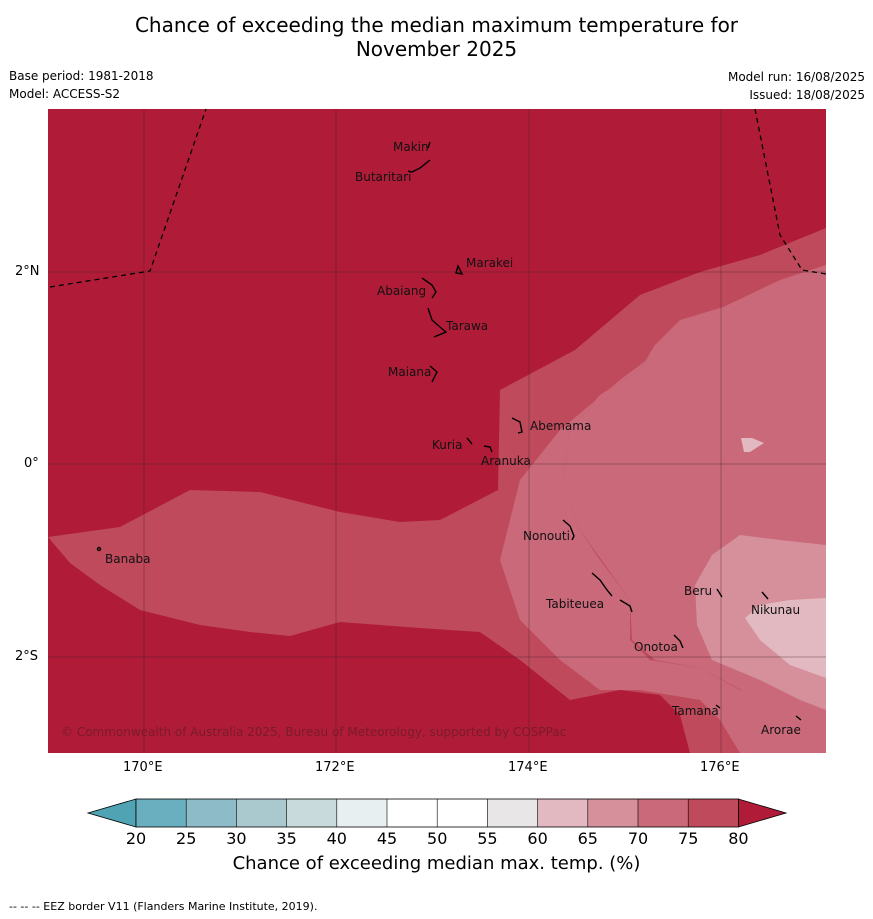 The height and width of the screenshot is (919, 873). I want to click on colorbar-extend-low, so click(111, 813).